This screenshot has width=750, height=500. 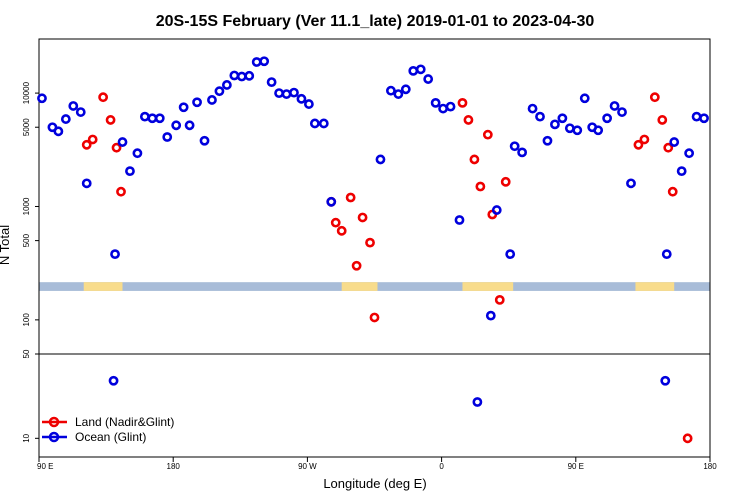 What do you see at coordinates (124, 422) in the screenshot?
I see `legend-land-label: Land (Nadir&Glint)` at bounding box center [124, 422].